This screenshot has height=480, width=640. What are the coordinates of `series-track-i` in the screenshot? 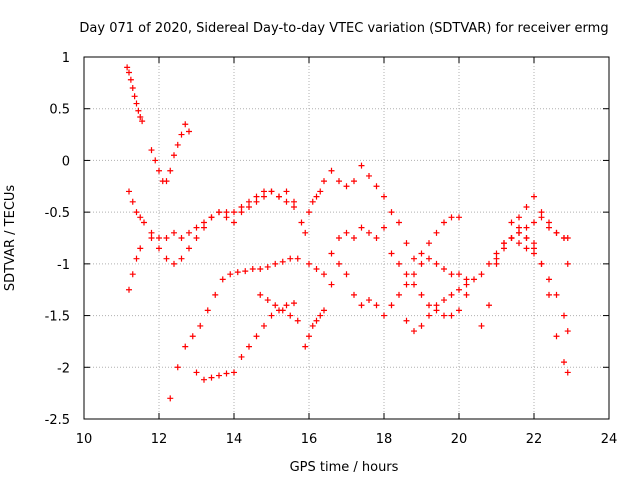 It's located at (388, 271).